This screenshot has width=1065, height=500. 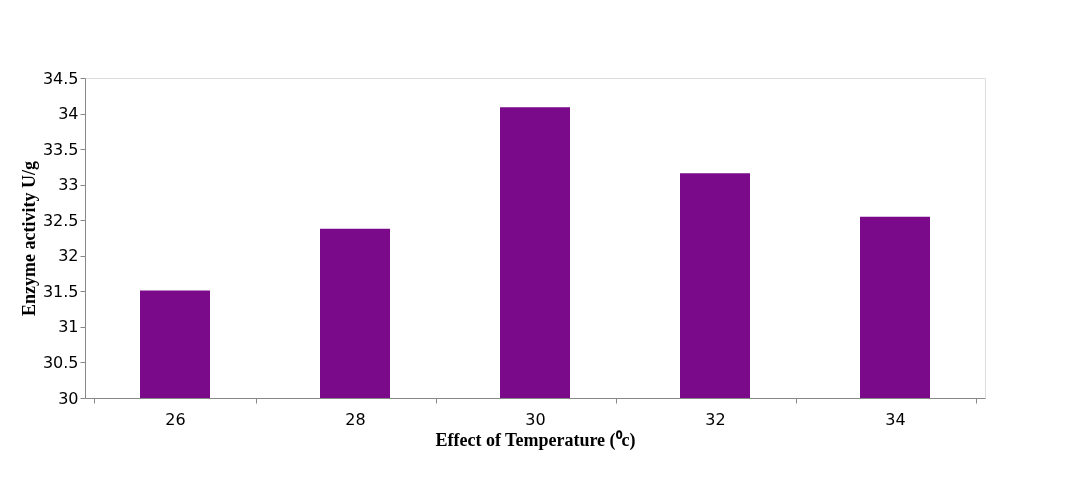 What do you see at coordinates (28, 238) in the screenshot?
I see `y-axis-title: Enzyme activity U/g` at bounding box center [28, 238].